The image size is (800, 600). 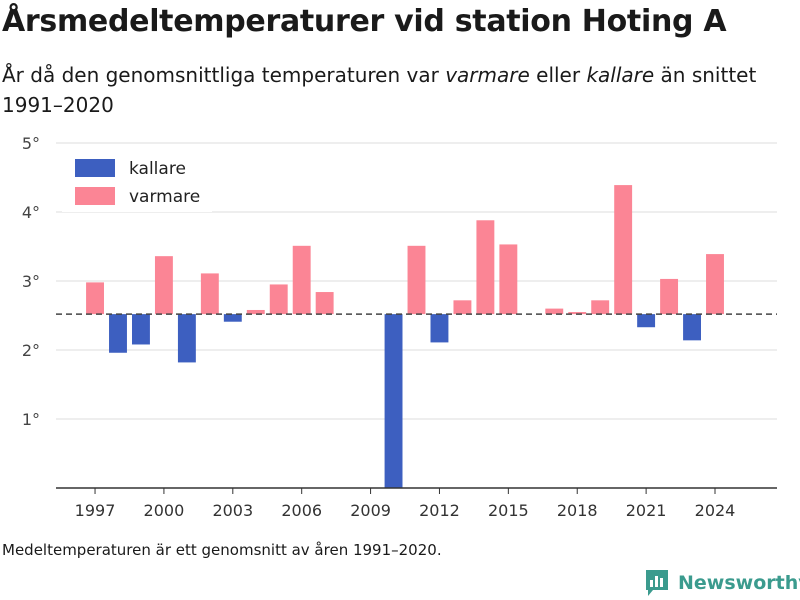 What do you see at coordinates (278, 299) in the screenshot?
I see `bar-2005` at bounding box center [278, 299].